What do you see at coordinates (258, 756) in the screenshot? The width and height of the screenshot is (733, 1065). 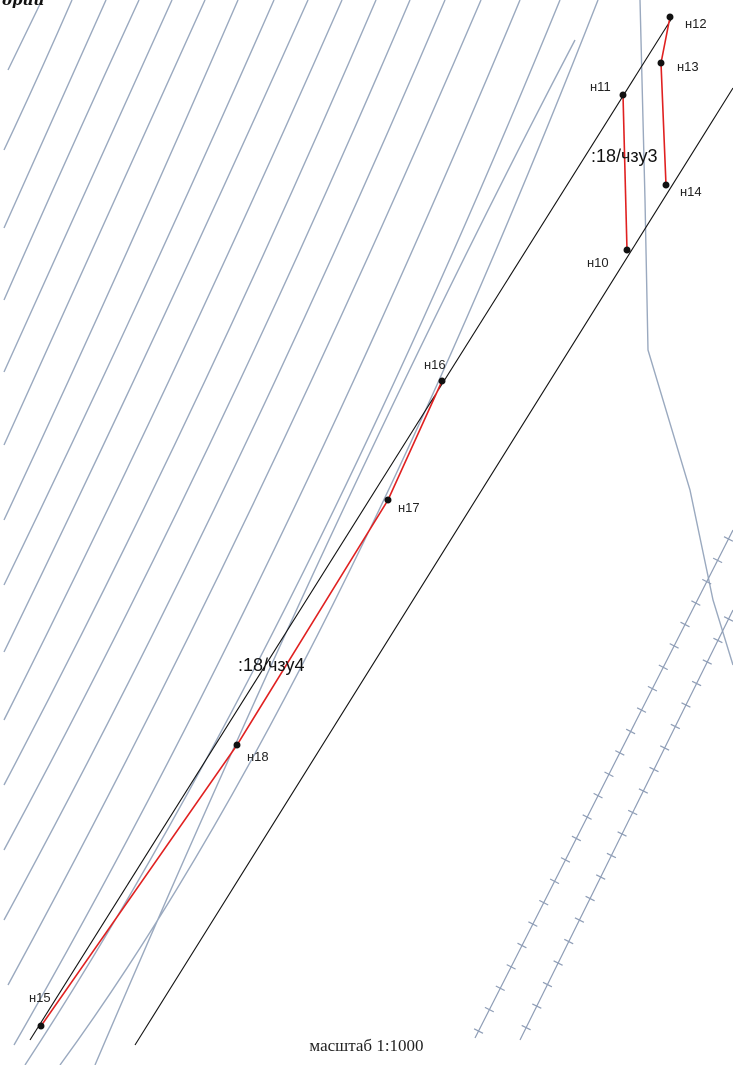 I see `label-n18: н18` at bounding box center [258, 756].